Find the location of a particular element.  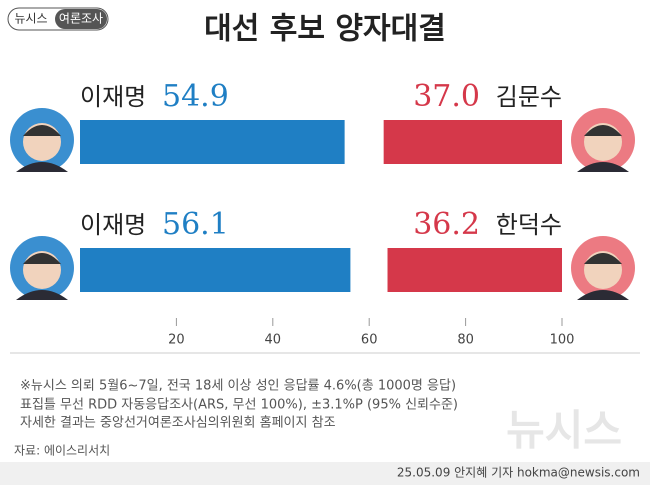

badge-label: 여론조사 is located at coordinates (81, 19).